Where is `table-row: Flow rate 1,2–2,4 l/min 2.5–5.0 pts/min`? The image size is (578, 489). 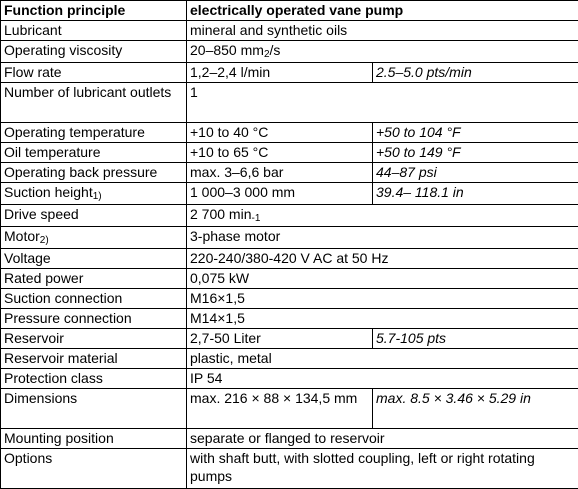
table-row: Flow rate 1,2–2,4 l/min 2.5–5.0 pts/min is located at coordinates (289, 73).